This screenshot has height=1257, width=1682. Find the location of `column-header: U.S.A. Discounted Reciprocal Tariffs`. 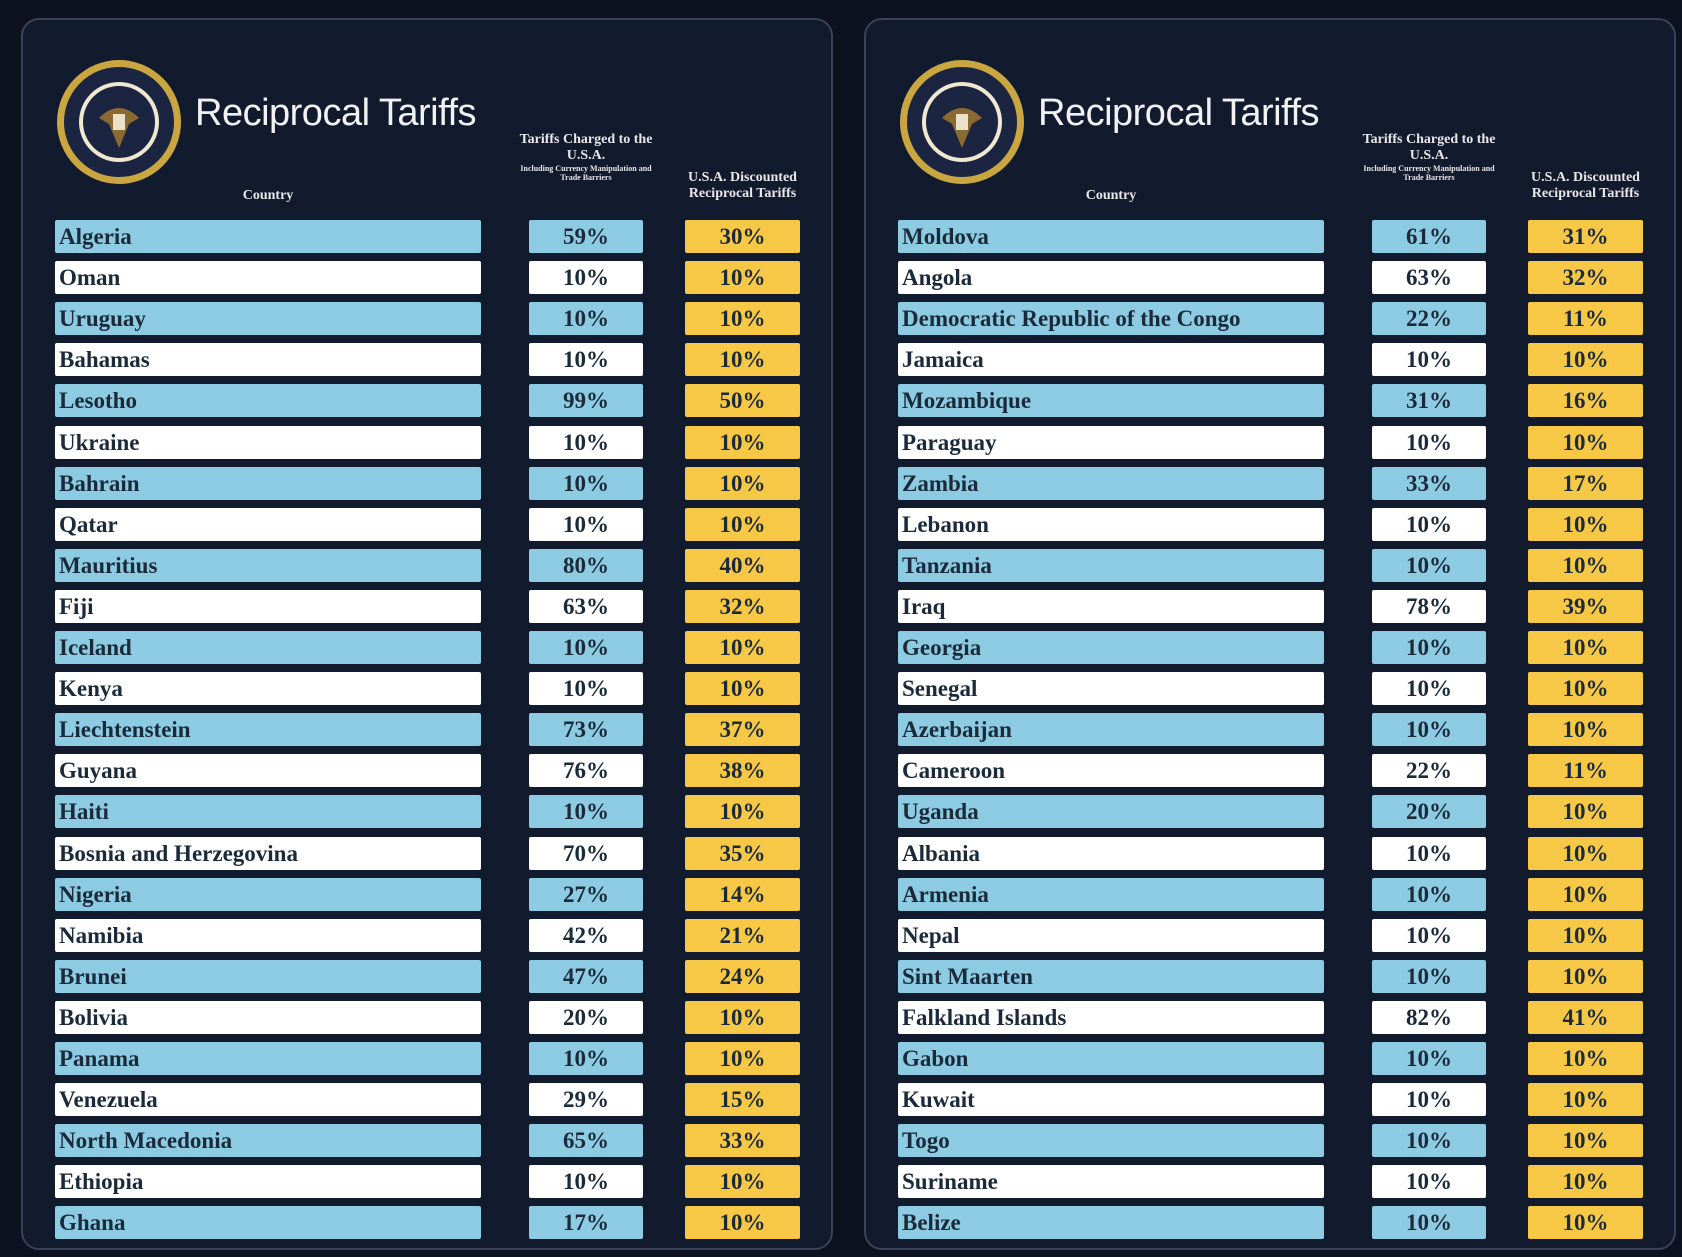

column-header: U.S.A. Discounted Reciprocal Tariffs is located at coordinates (1585, 185).